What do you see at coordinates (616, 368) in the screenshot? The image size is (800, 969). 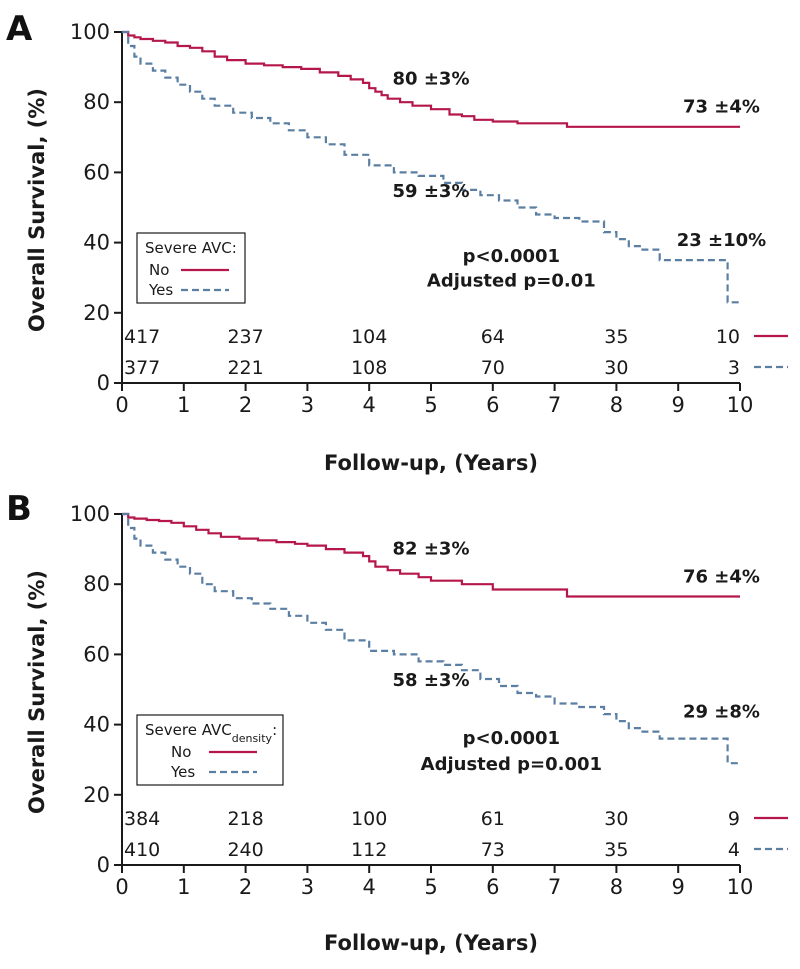 I see `at-risk-yes: 30` at bounding box center [616, 368].